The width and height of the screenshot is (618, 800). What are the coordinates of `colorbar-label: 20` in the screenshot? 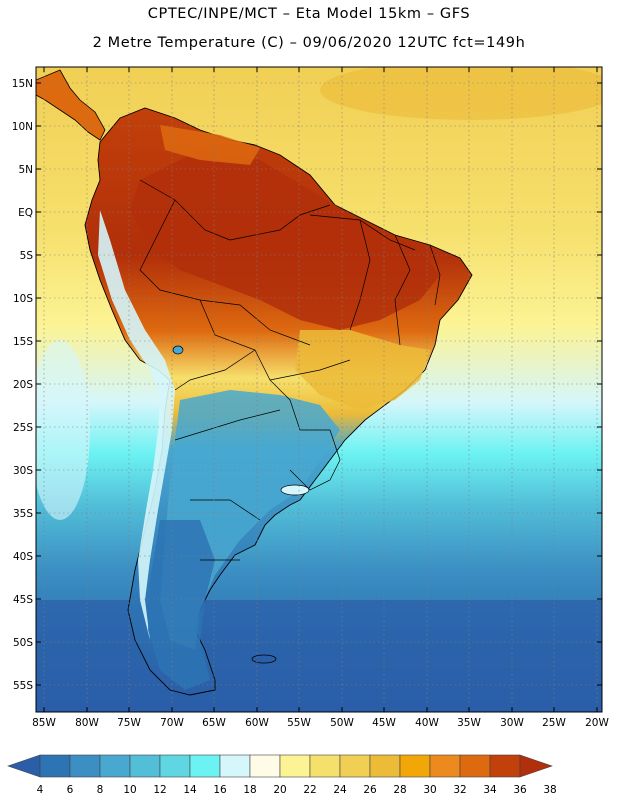 It's located at (279, 790).